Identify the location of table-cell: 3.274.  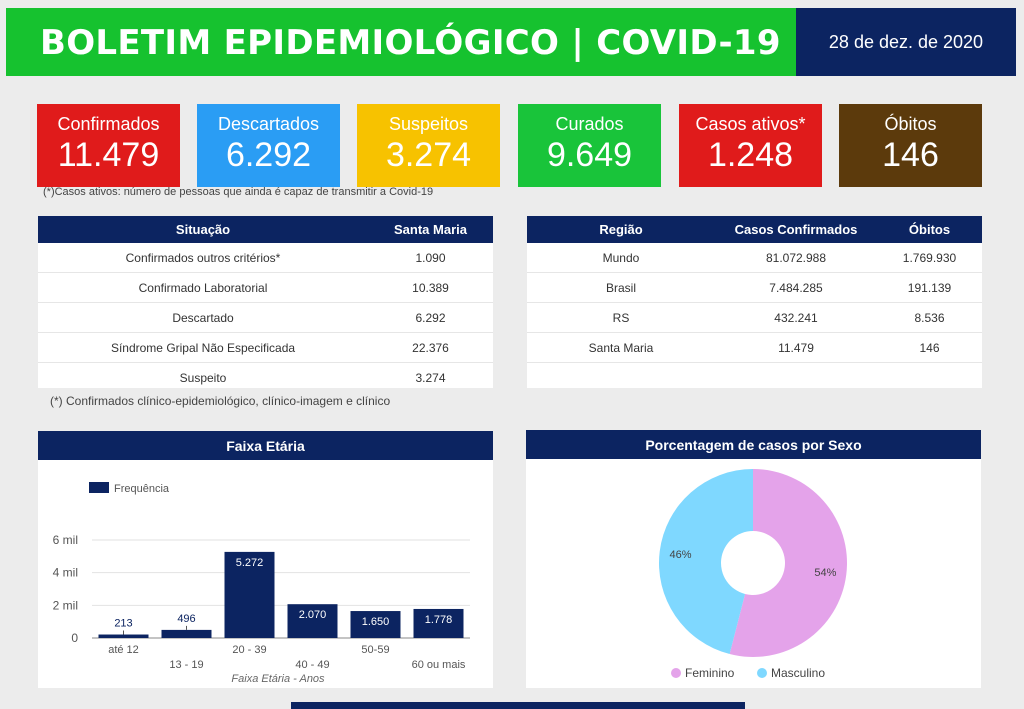
(430, 378).